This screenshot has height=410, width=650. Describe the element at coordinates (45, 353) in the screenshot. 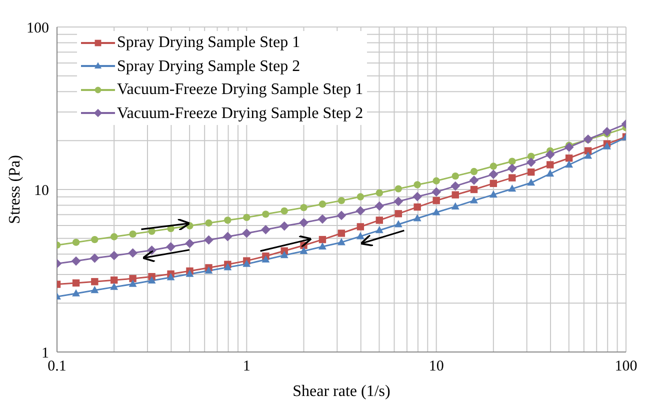

I see `y-tick-label: 1` at that location.